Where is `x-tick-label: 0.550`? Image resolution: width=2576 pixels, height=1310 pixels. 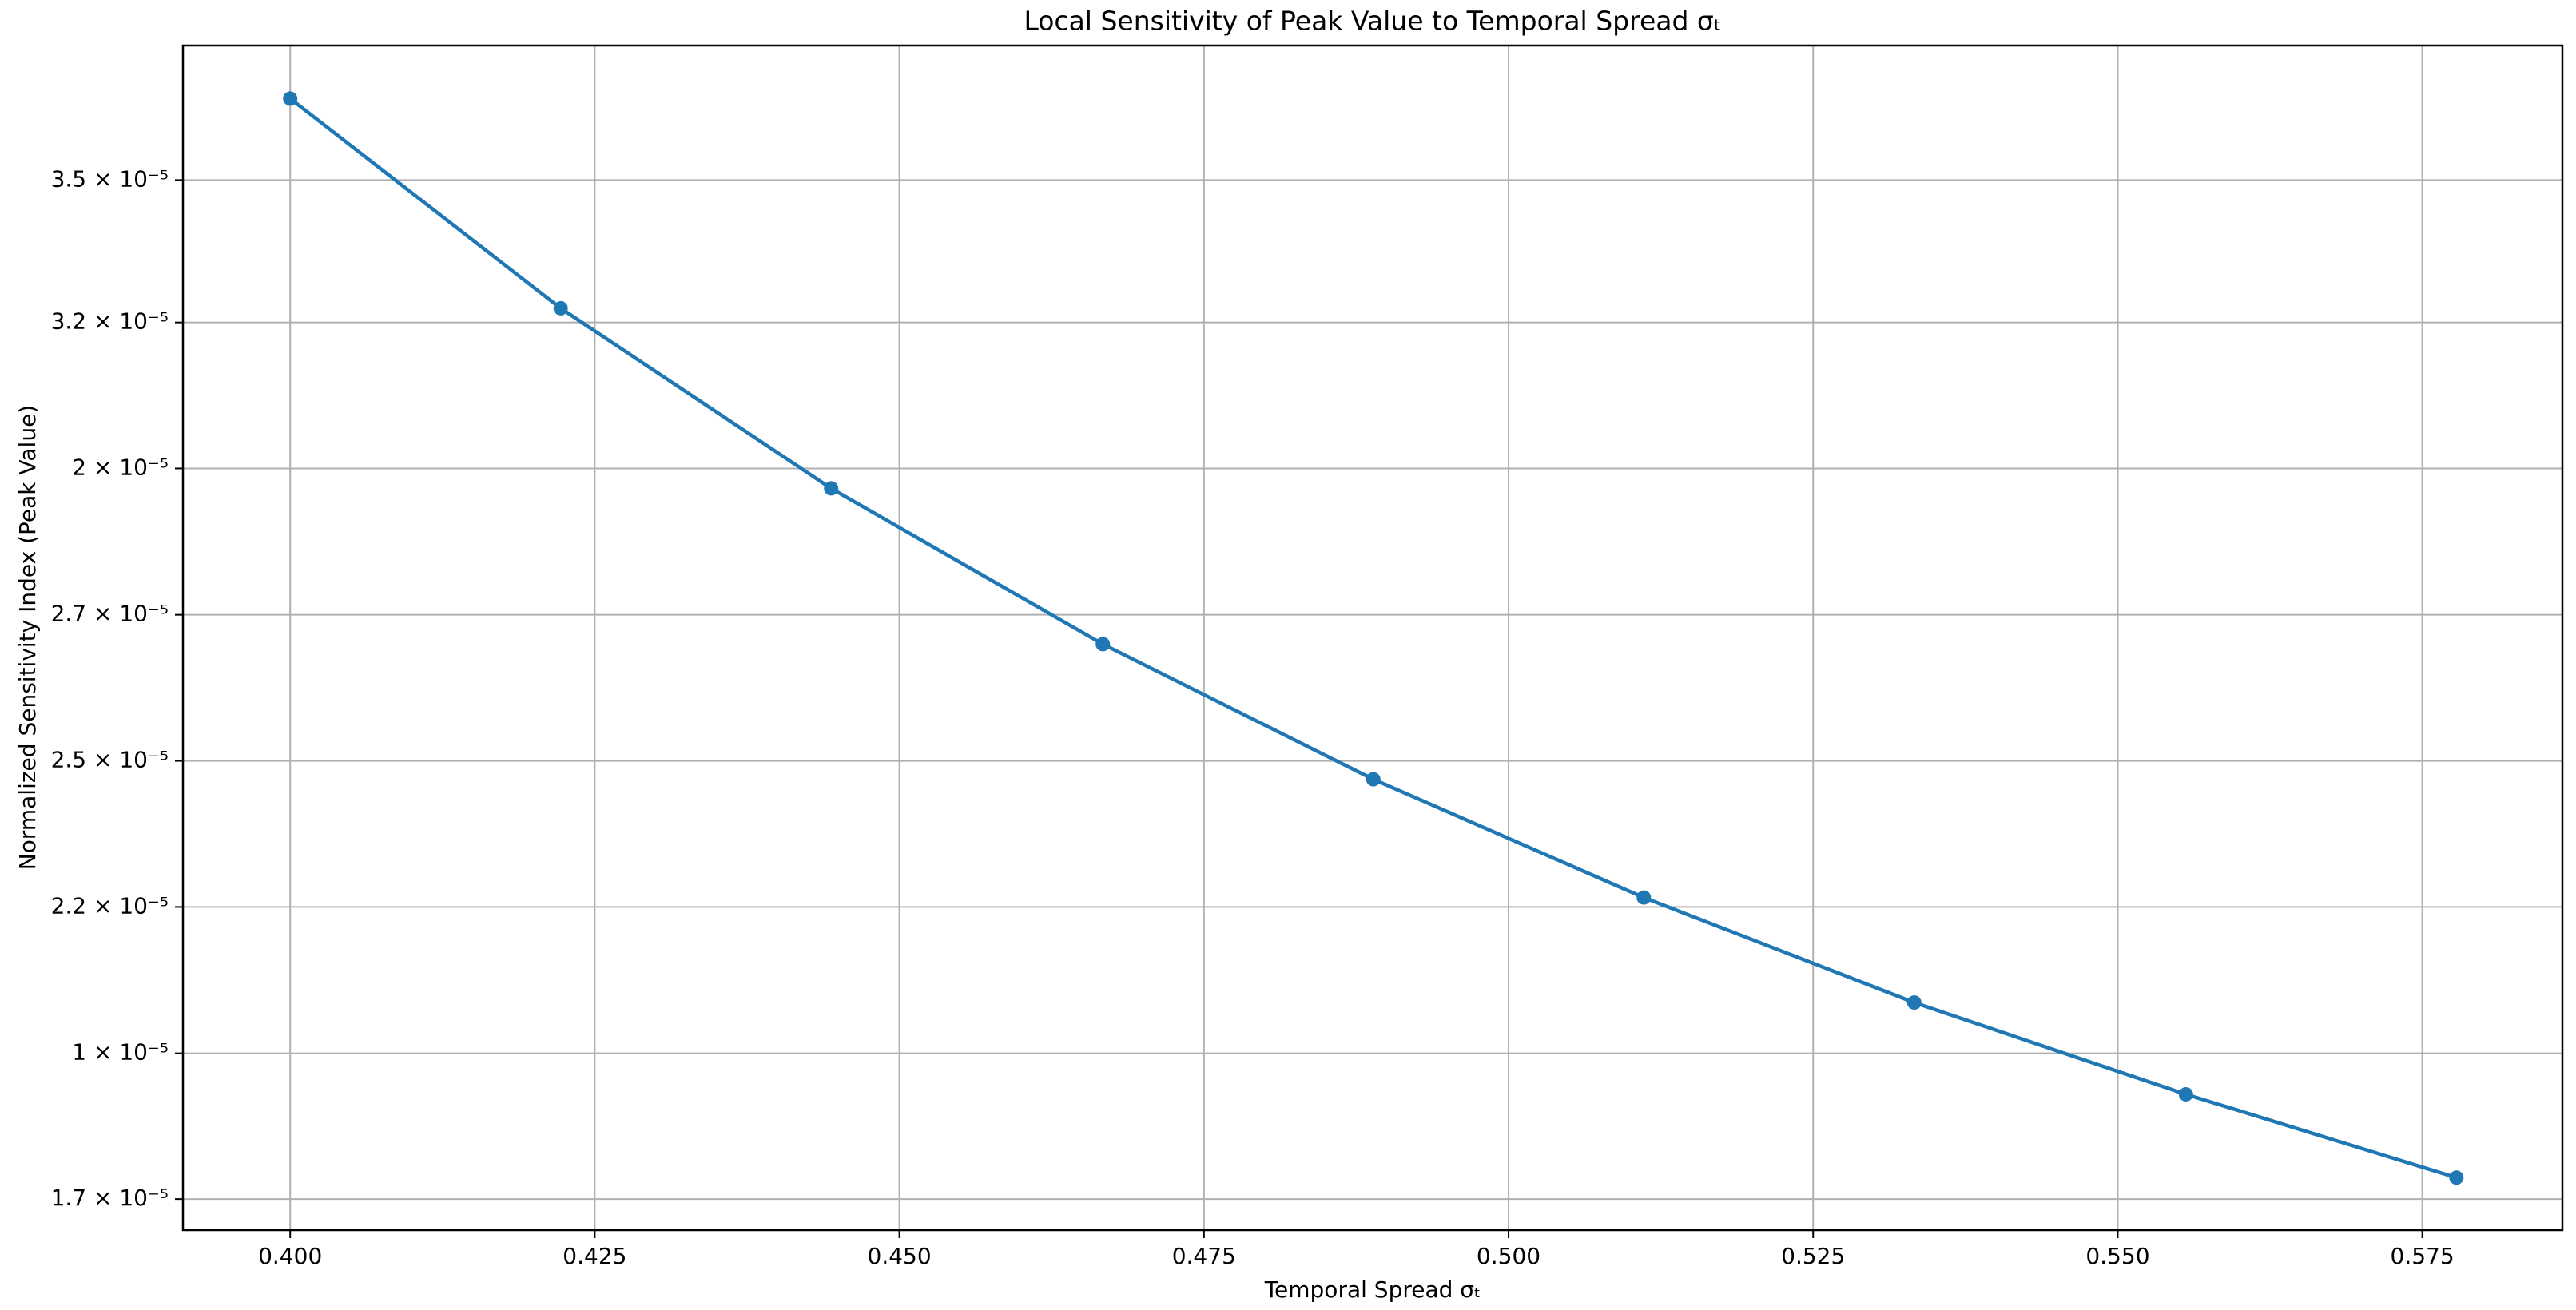 x-tick-label: 0.550 is located at coordinates (2117, 1256).